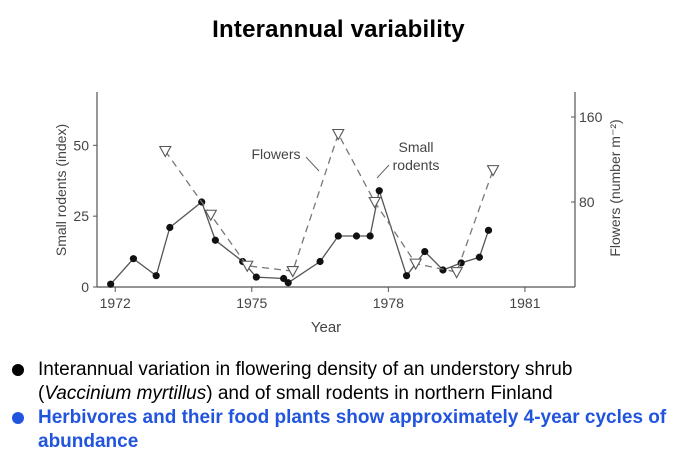 The height and width of the screenshot is (476, 677). What do you see at coordinates (587, 202) in the screenshot?
I see `y-right-tick-label: 80` at bounding box center [587, 202].